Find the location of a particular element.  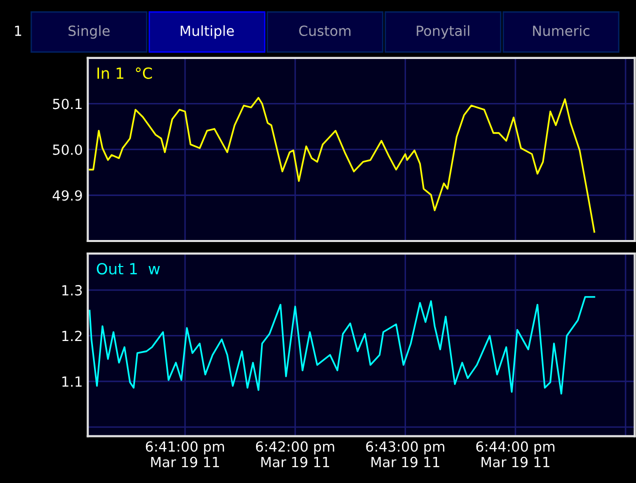

x-tick-label: 6:41:00 pm Mar 19 11 is located at coordinates (185, 454).